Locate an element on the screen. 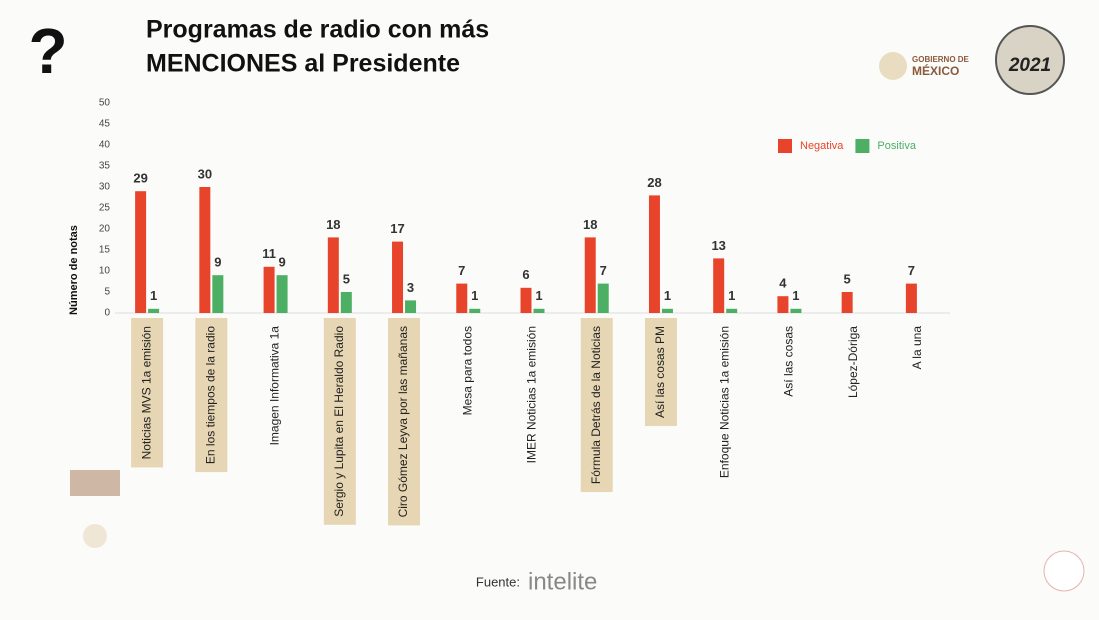  x-tick-label: En los tiempos de la radio is located at coordinates (211, 395).